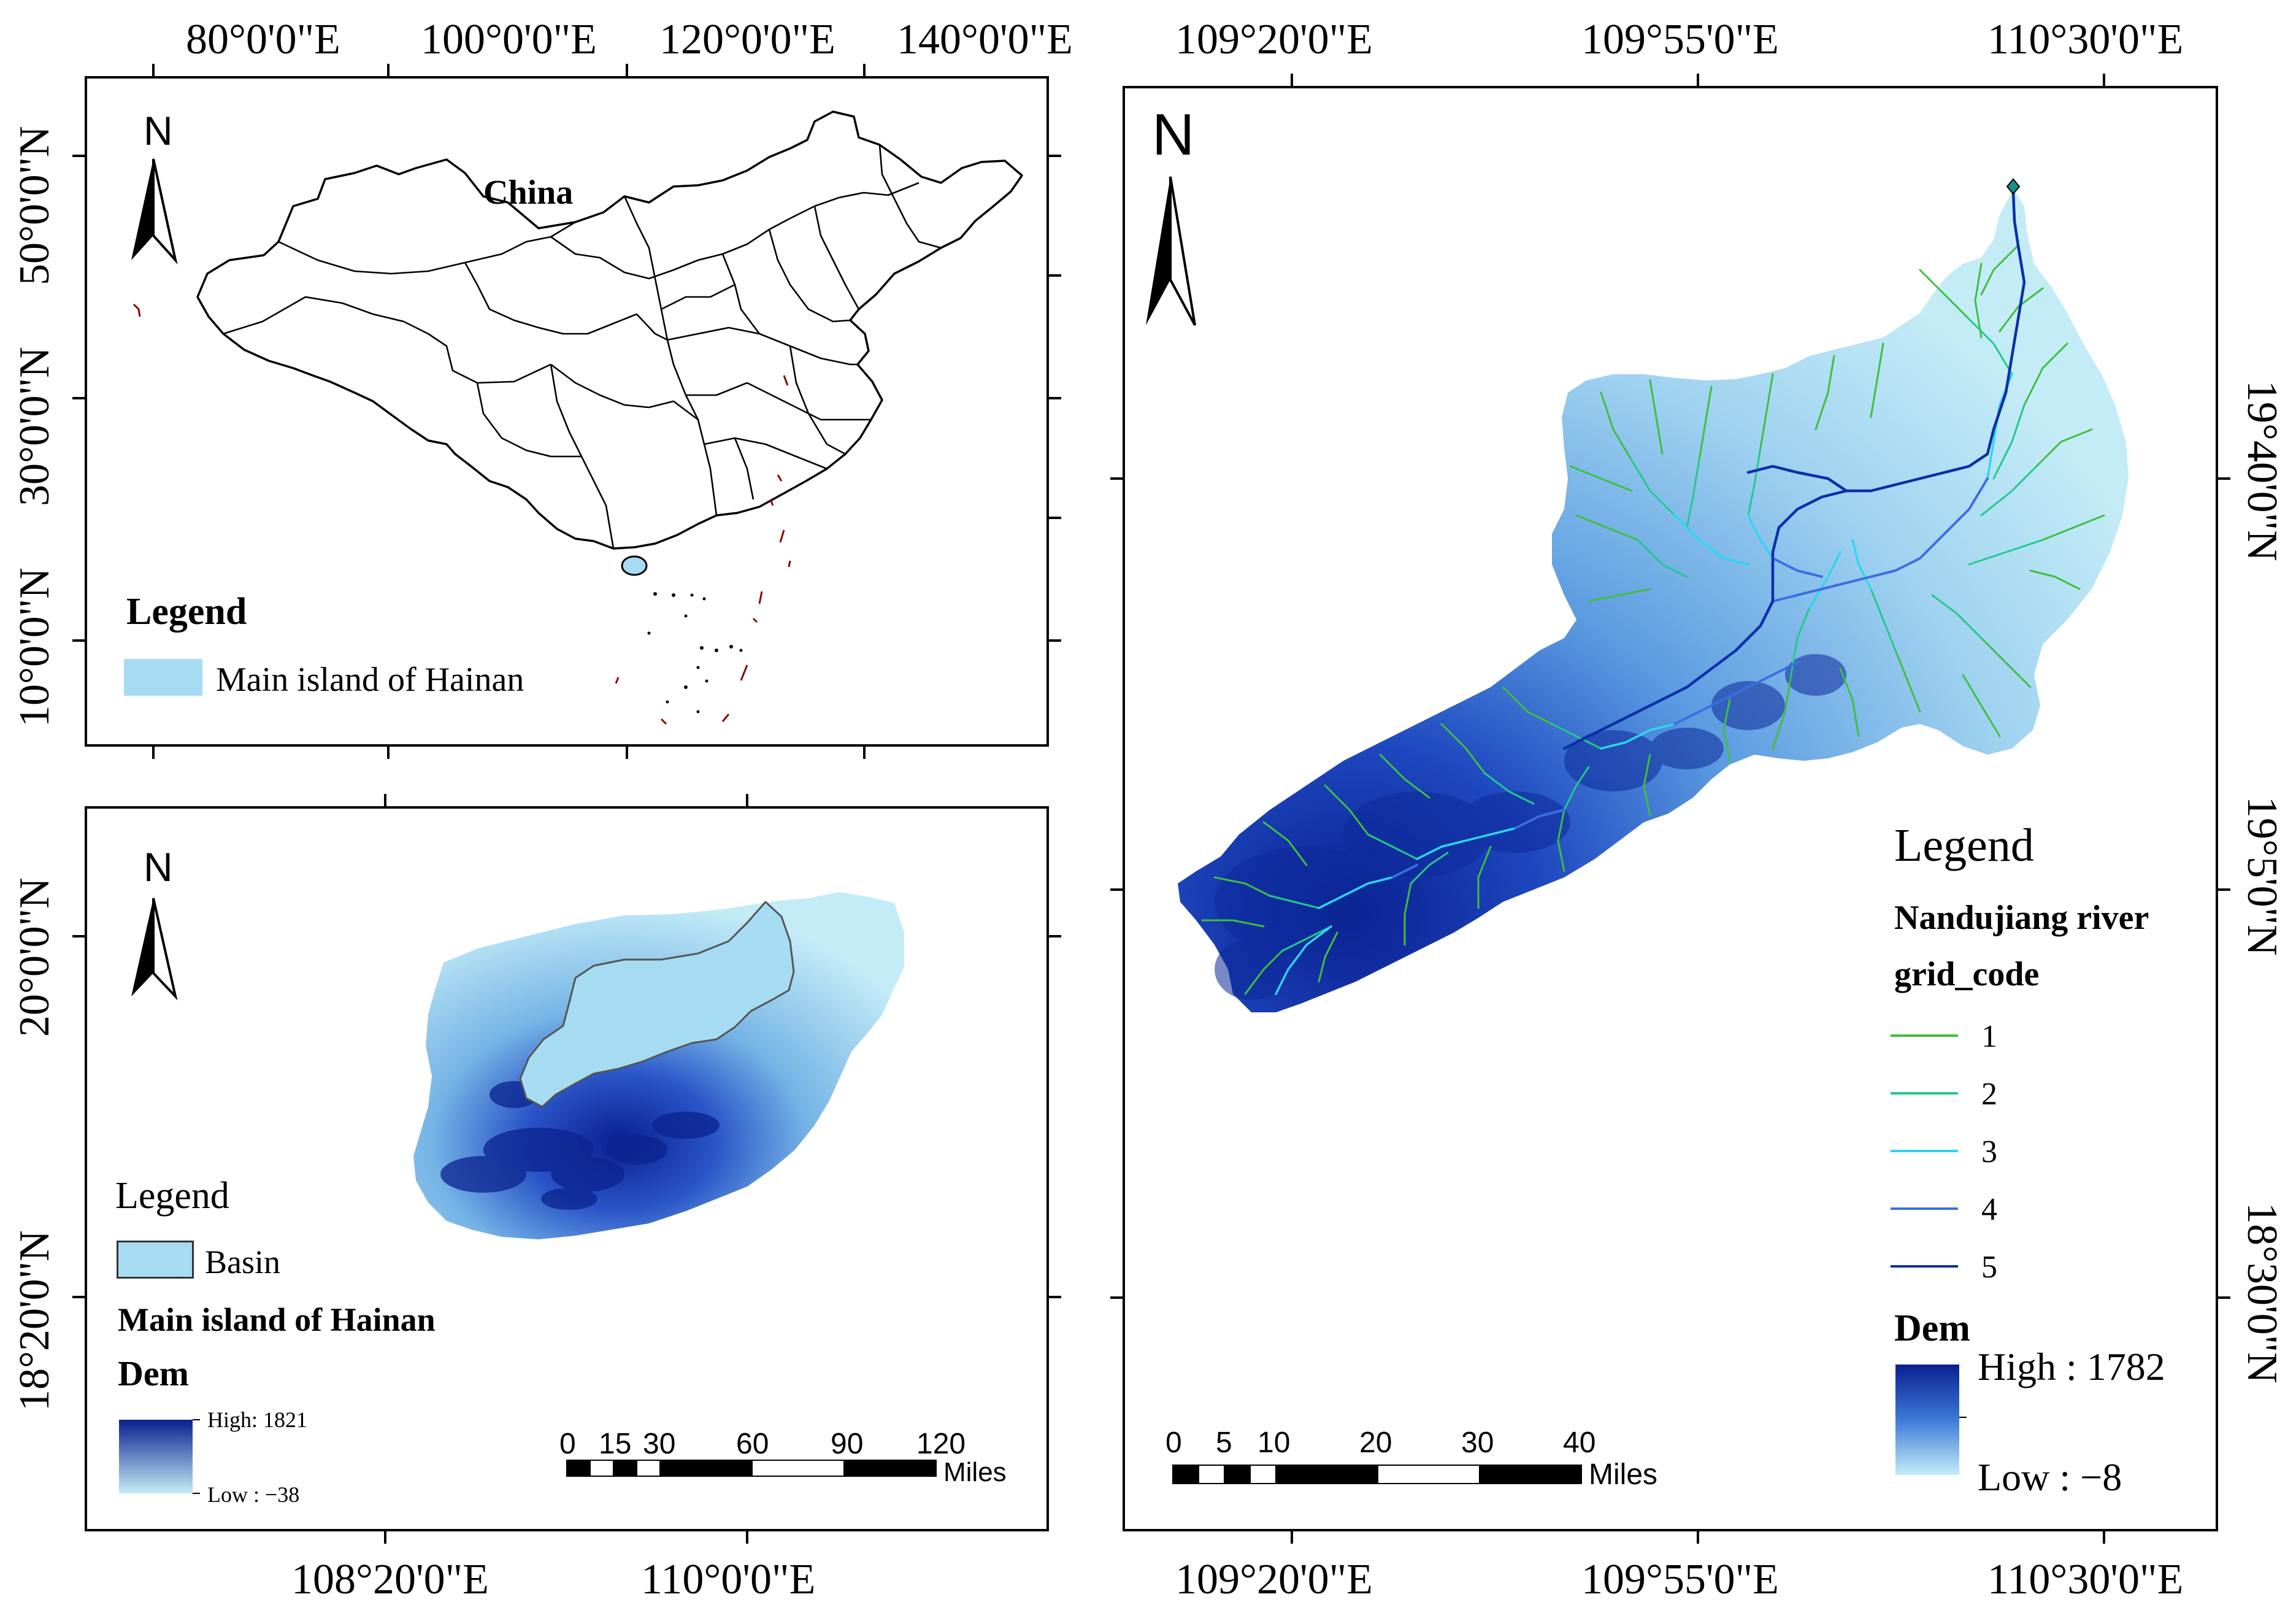 The height and width of the screenshot is (1613, 2296). Describe the element at coordinates (1989, 1094) in the screenshot. I see `grid-code-label: 2` at that location.